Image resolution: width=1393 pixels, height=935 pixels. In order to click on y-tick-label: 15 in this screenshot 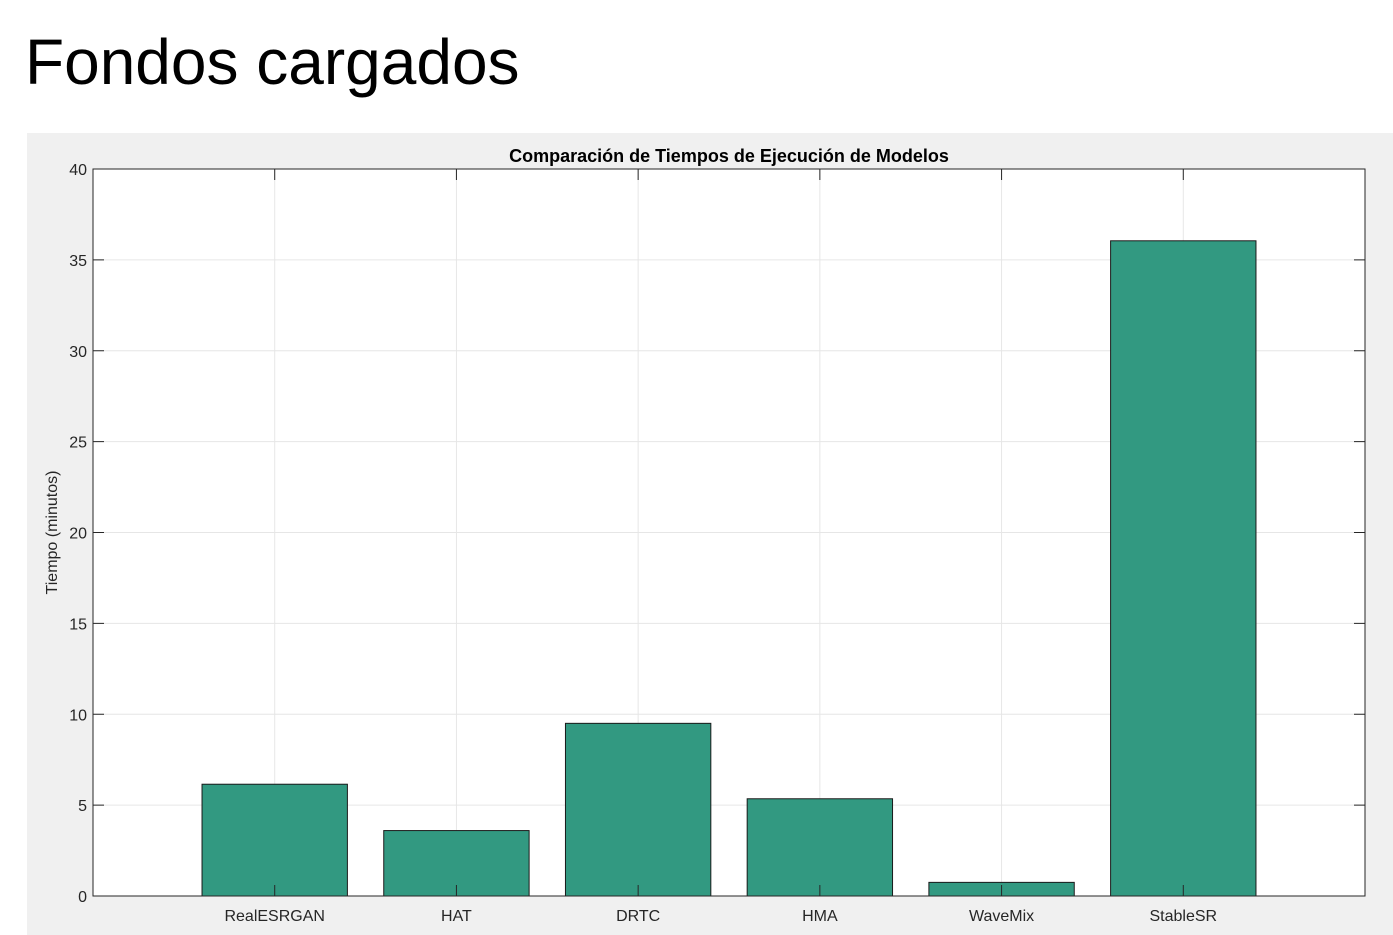, I will do `click(78, 624)`.